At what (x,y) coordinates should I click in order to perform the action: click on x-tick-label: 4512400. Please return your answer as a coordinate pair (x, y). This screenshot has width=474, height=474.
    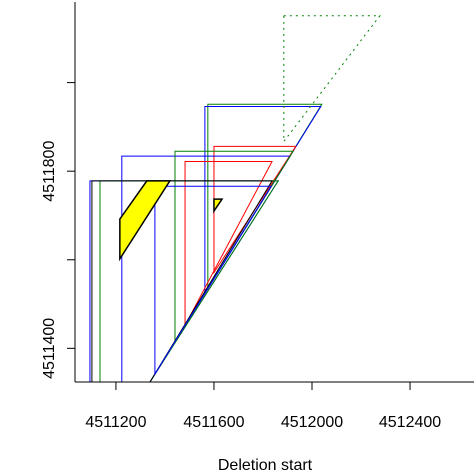
    Looking at the image, I should click on (410, 422).